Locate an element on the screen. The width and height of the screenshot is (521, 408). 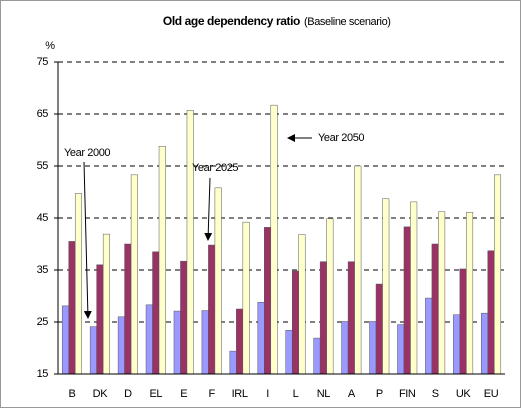
x-tick-label: D is located at coordinates (128, 394).